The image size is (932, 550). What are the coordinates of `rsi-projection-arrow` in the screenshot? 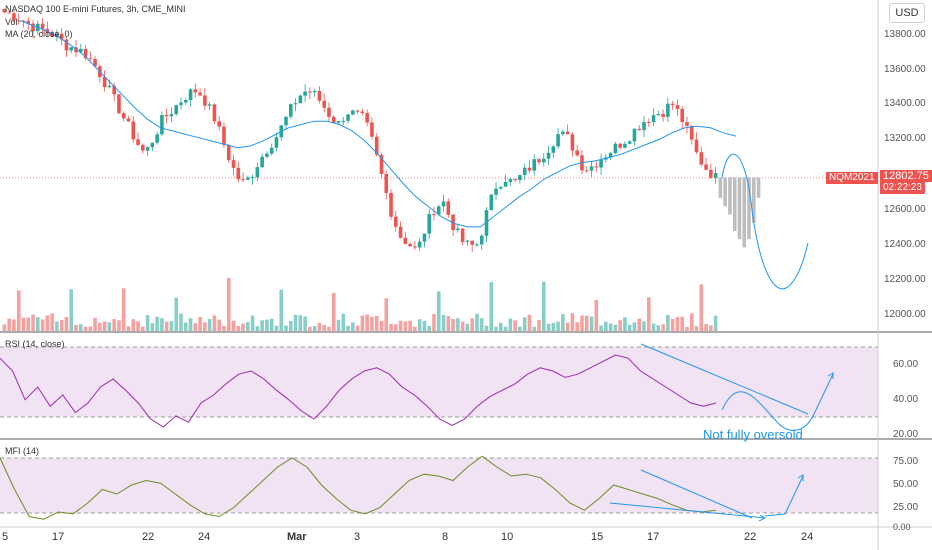 It's located at (824, 393).